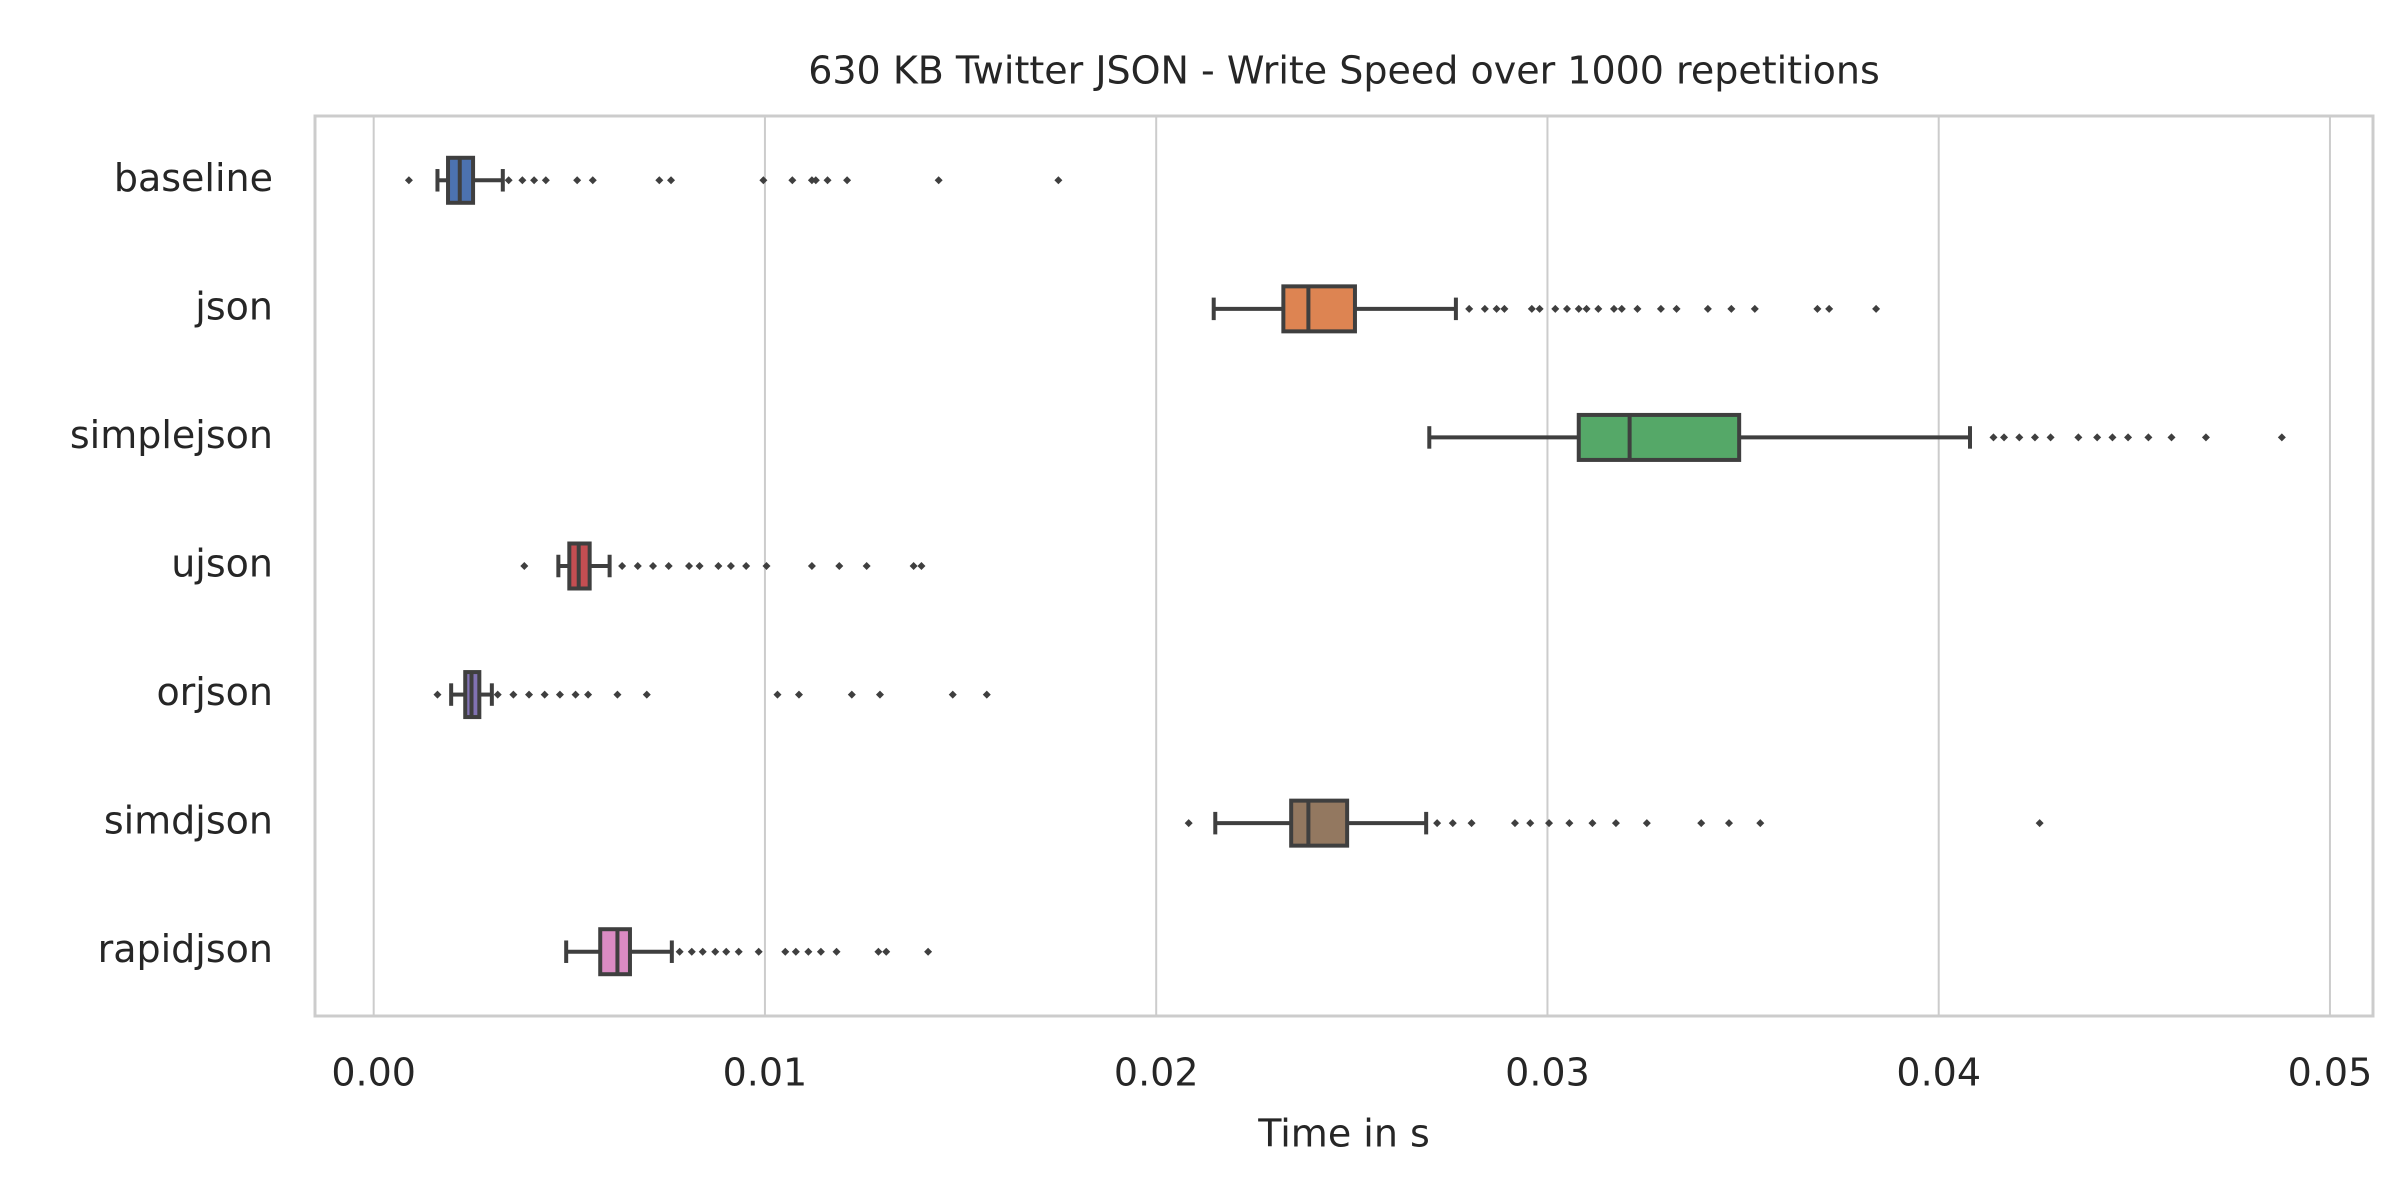  Describe the element at coordinates (373, 1073) in the screenshot. I see `x-tick-label: 0.00` at that location.